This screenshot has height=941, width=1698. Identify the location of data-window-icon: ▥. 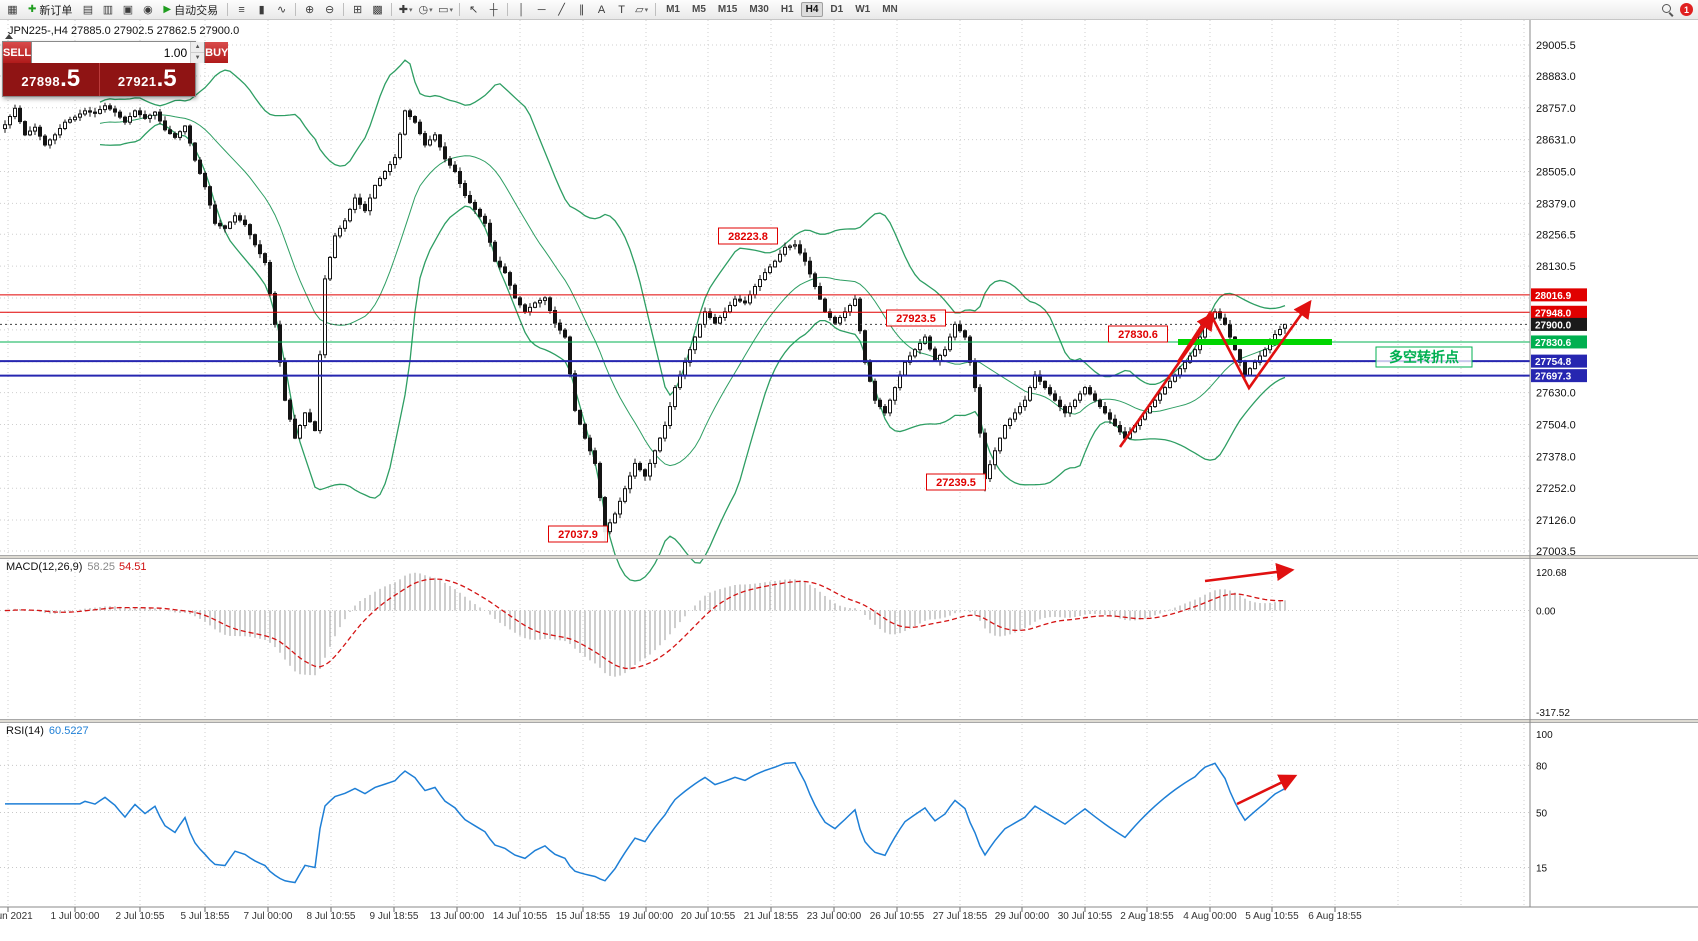
(108, 10).